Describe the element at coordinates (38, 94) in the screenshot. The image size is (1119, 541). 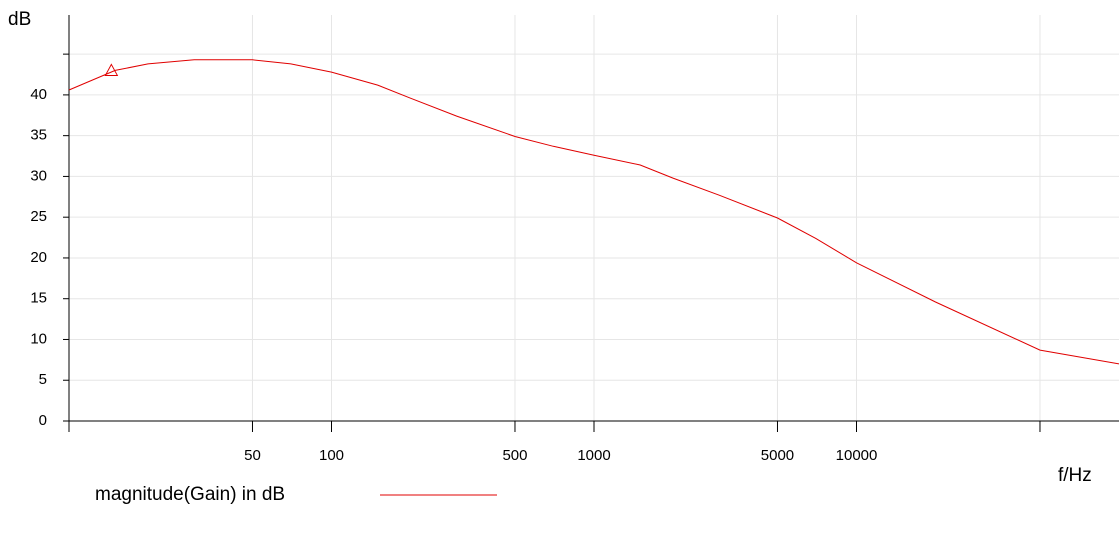
I see `y-tick-label: 40` at that location.